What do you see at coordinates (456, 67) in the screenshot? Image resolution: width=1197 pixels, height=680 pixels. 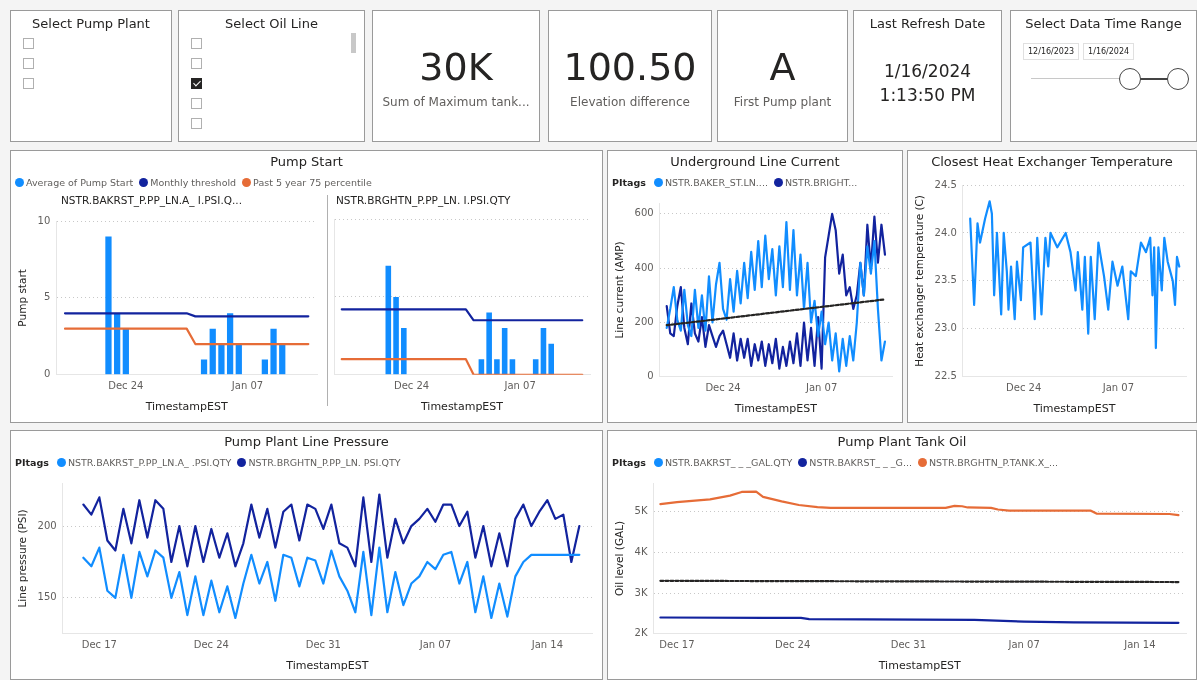 I see `text: 30K` at bounding box center [456, 67].